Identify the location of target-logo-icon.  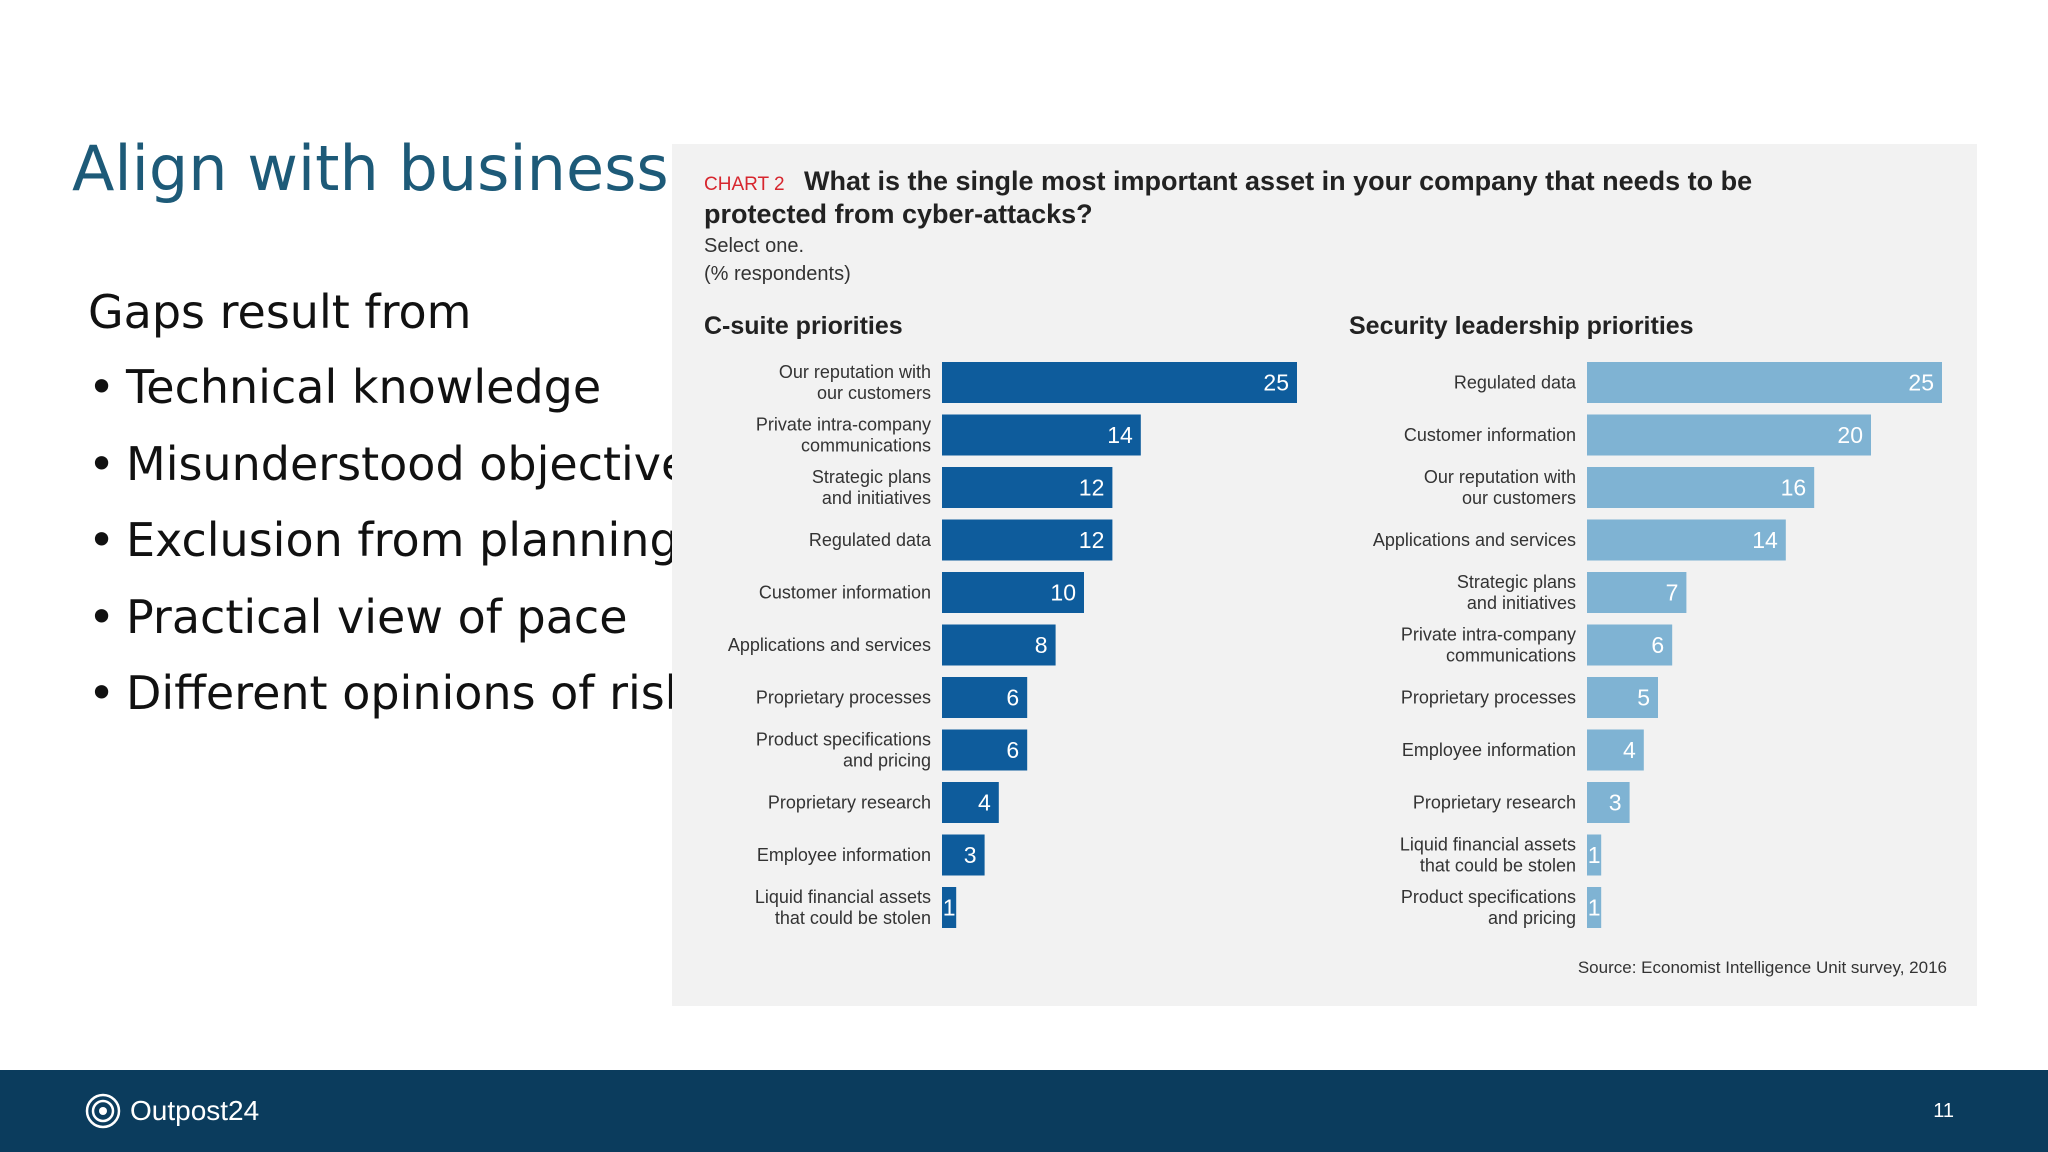
(103, 1111).